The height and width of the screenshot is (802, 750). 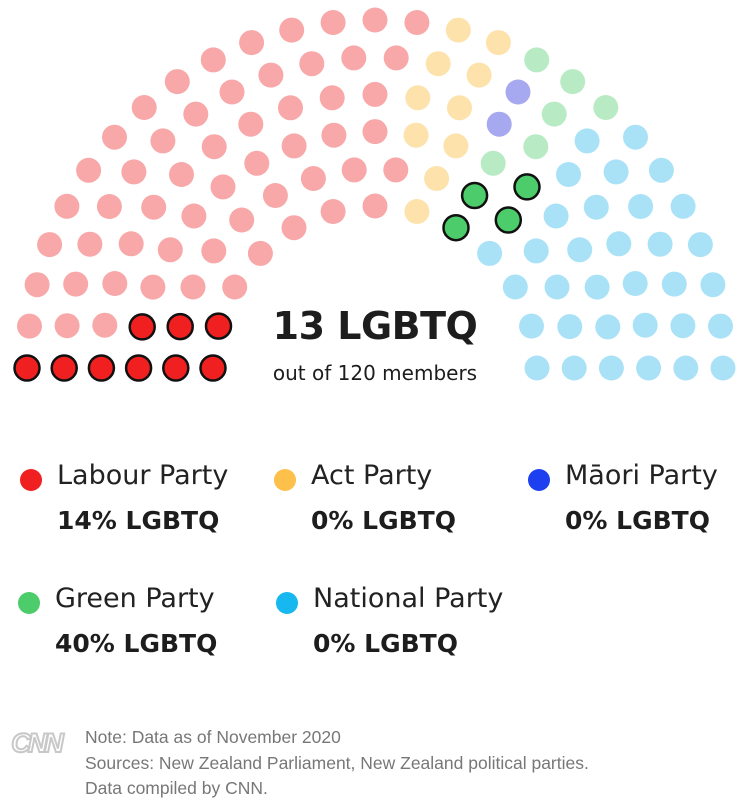 What do you see at coordinates (176, 788) in the screenshot?
I see `footer-compiled: Data compiled by CNN.` at bounding box center [176, 788].